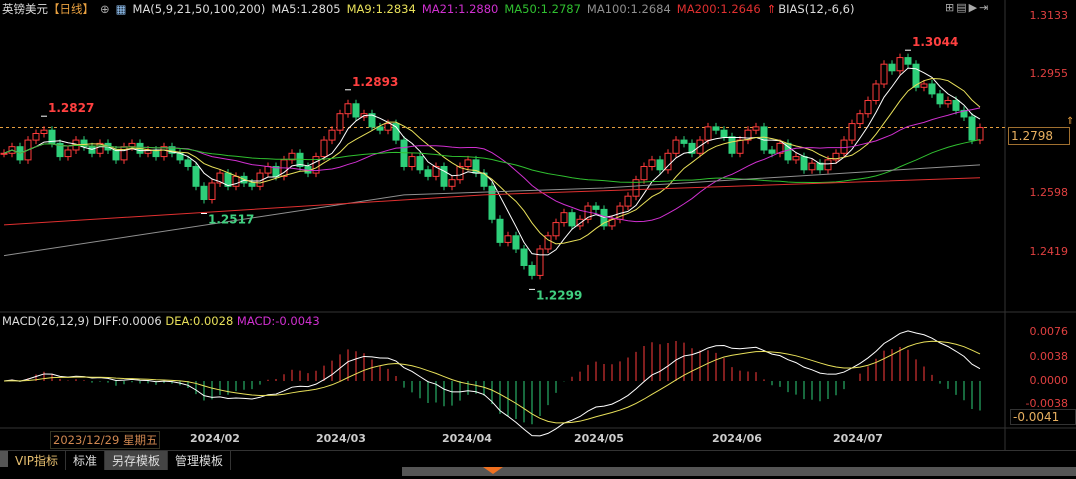  I want to click on tab-vip-indicators: VIP指标, so click(37, 460).